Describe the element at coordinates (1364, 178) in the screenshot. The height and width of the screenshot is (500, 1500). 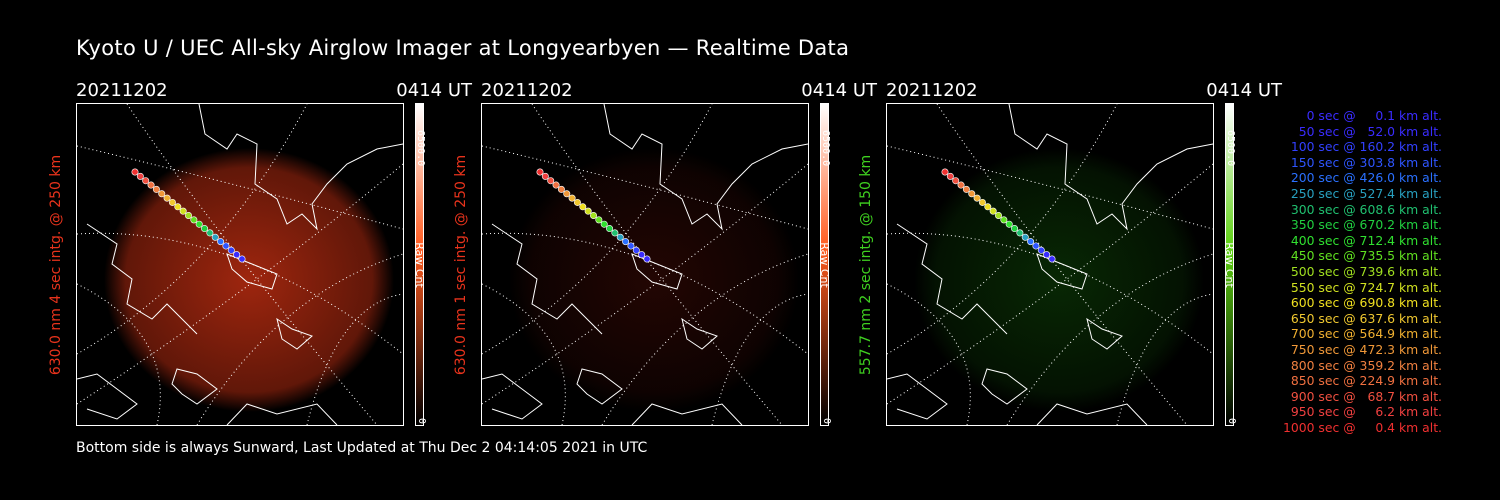
I see `legend-entry: 200 sec @ 426.0 km alt.` at that location.